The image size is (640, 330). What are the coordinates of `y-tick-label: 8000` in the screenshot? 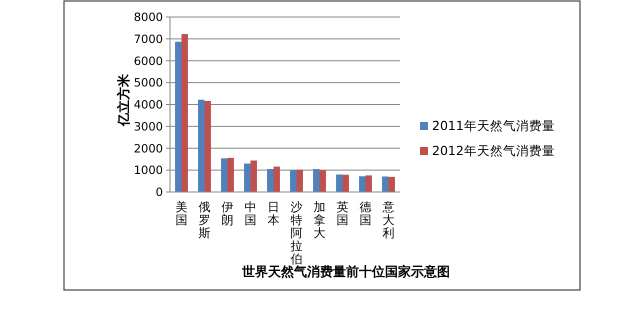 It's located at (148, 17).